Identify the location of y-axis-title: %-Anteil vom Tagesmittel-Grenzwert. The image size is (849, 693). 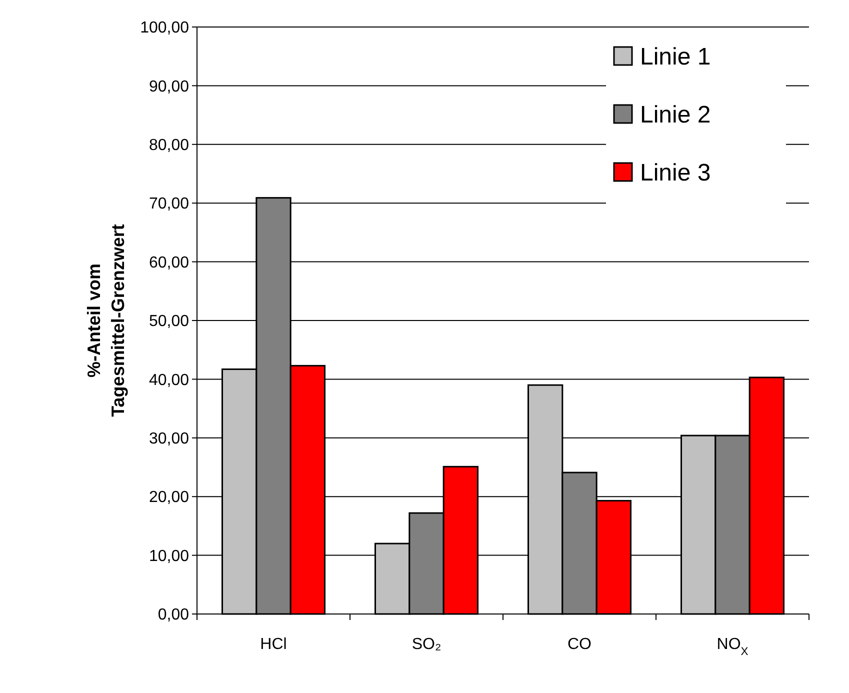
(106, 320).